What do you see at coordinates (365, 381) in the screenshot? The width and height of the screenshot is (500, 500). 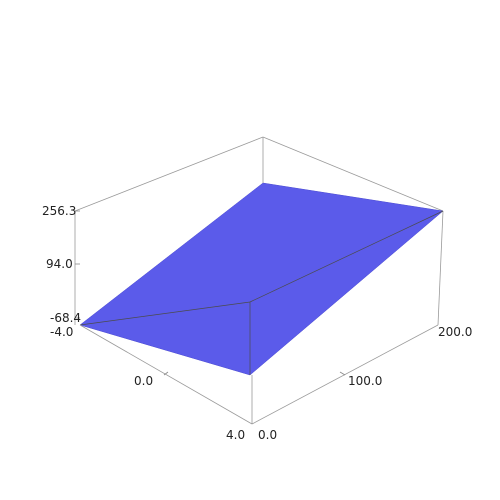 I see `y-tick-label-mid: 100.0` at bounding box center [365, 381].